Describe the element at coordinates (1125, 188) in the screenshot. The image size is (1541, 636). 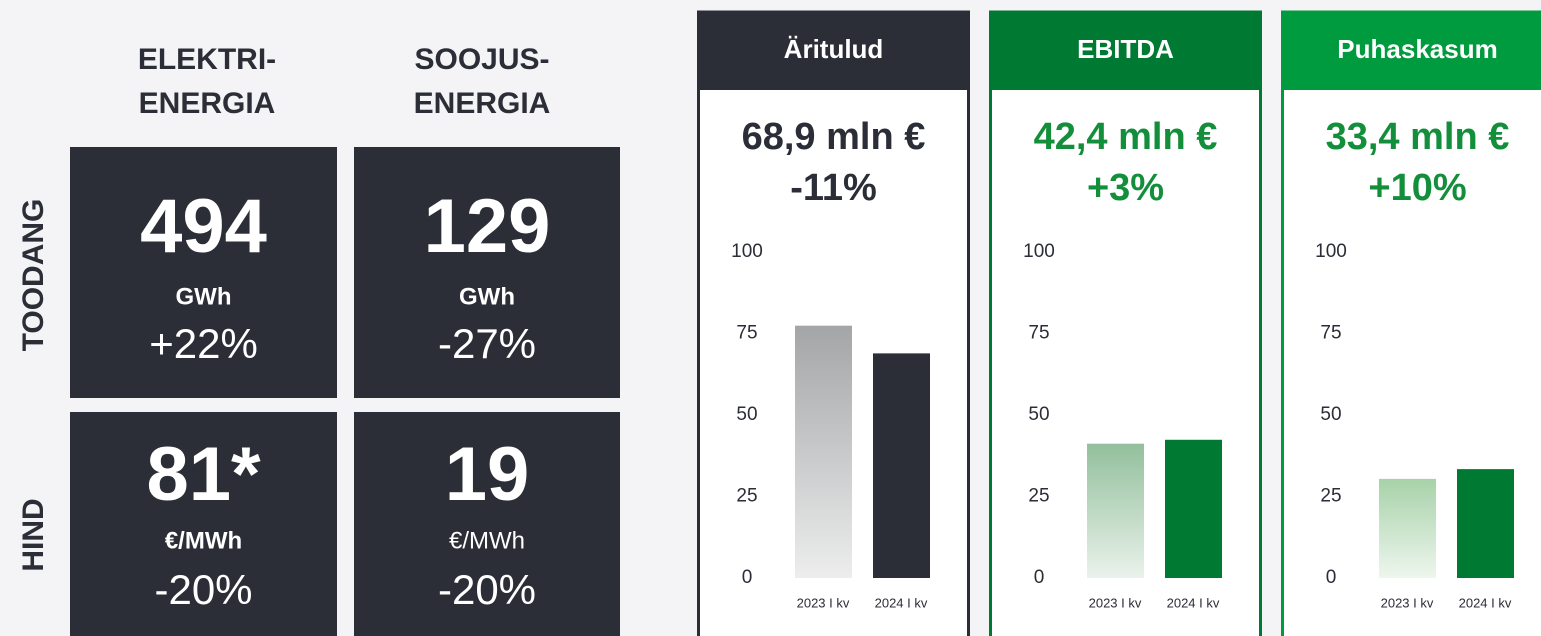
I see `change: +3%` at that location.